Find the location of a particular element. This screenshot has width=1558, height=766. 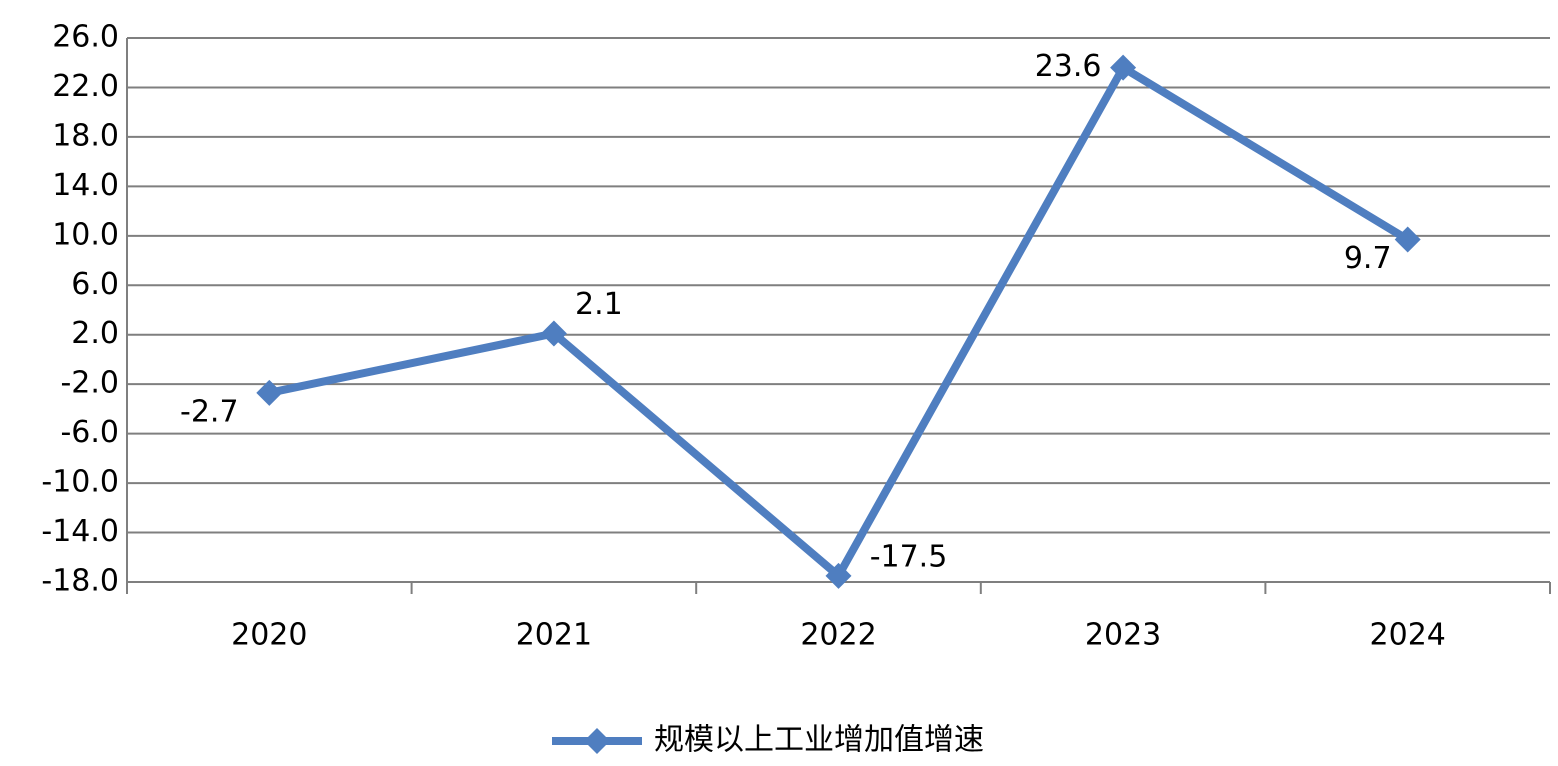

y-tick-label: 22.0 is located at coordinates (85, 86).